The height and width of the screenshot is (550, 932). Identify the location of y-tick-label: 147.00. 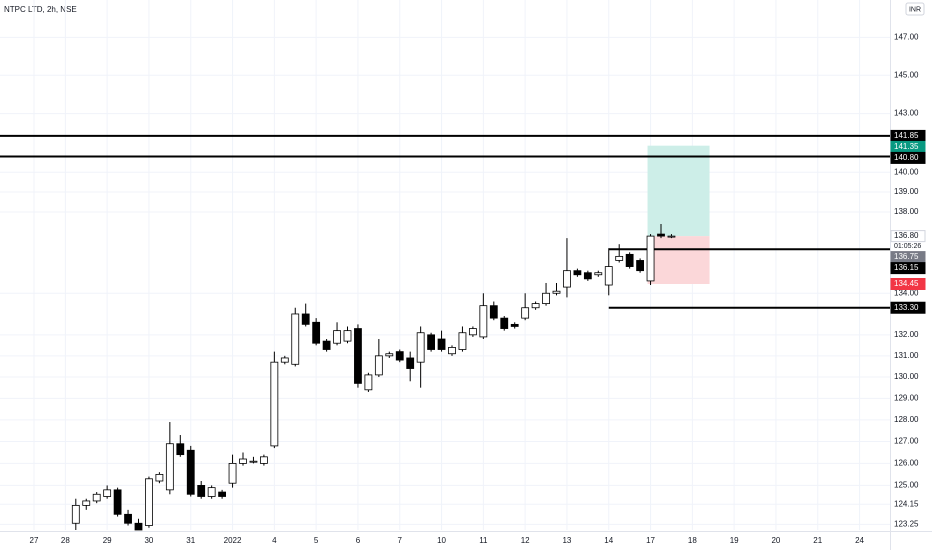
(906, 36).